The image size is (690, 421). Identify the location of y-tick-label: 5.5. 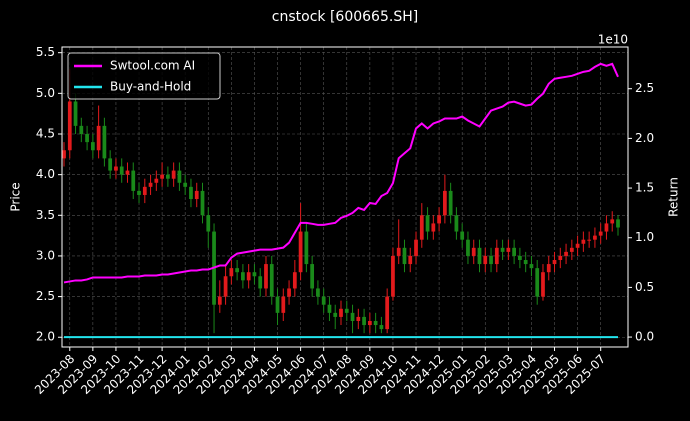
(45, 52).